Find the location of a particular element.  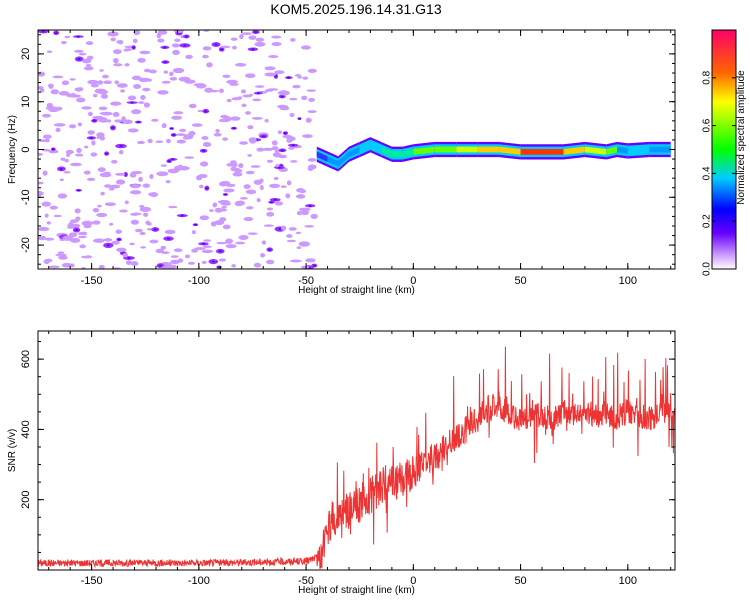

colorbar-tick-label: 0.4 is located at coordinates (707, 173).